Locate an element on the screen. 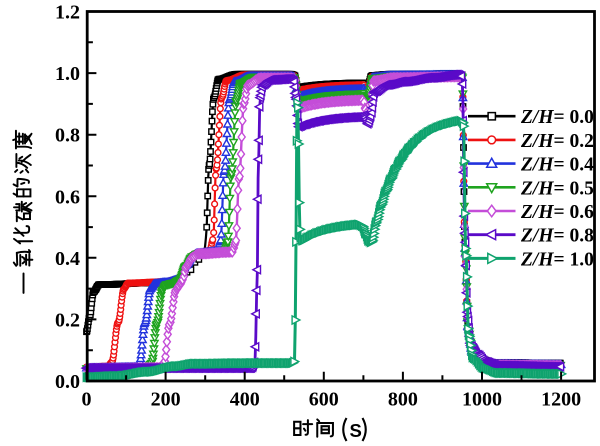 Image resolution: width=600 pixels, height=446 pixels. svg-text: 1200 is located at coordinates (561, 400).